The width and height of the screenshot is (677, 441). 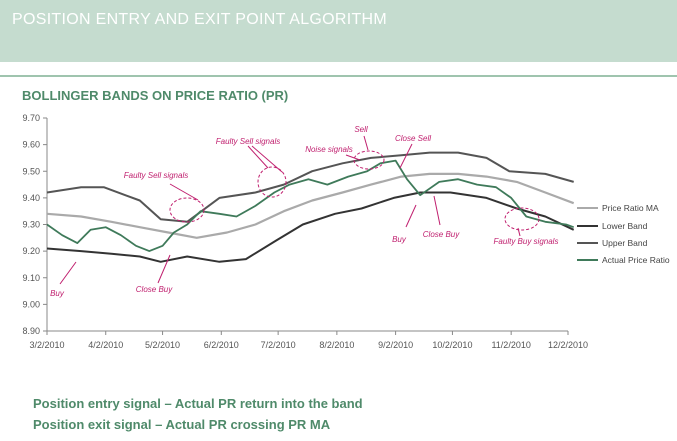 I want to click on y-tick-label: 9.20, so click(x=31, y=251).